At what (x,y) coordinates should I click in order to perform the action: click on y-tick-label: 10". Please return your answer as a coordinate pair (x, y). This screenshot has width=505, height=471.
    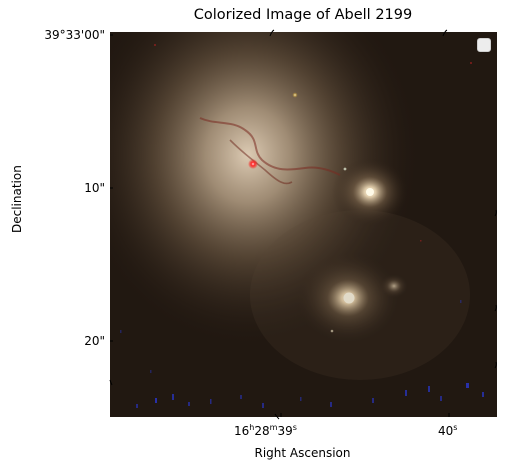
    Looking at the image, I should click on (94, 188).